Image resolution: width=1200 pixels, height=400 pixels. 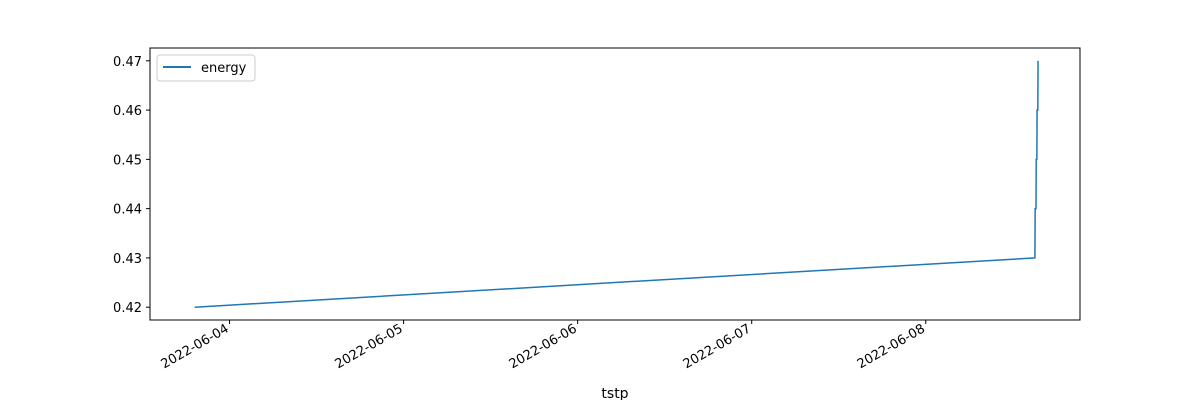 What do you see at coordinates (127, 160) in the screenshot?
I see `y-tick-label: 0.45` at bounding box center [127, 160].